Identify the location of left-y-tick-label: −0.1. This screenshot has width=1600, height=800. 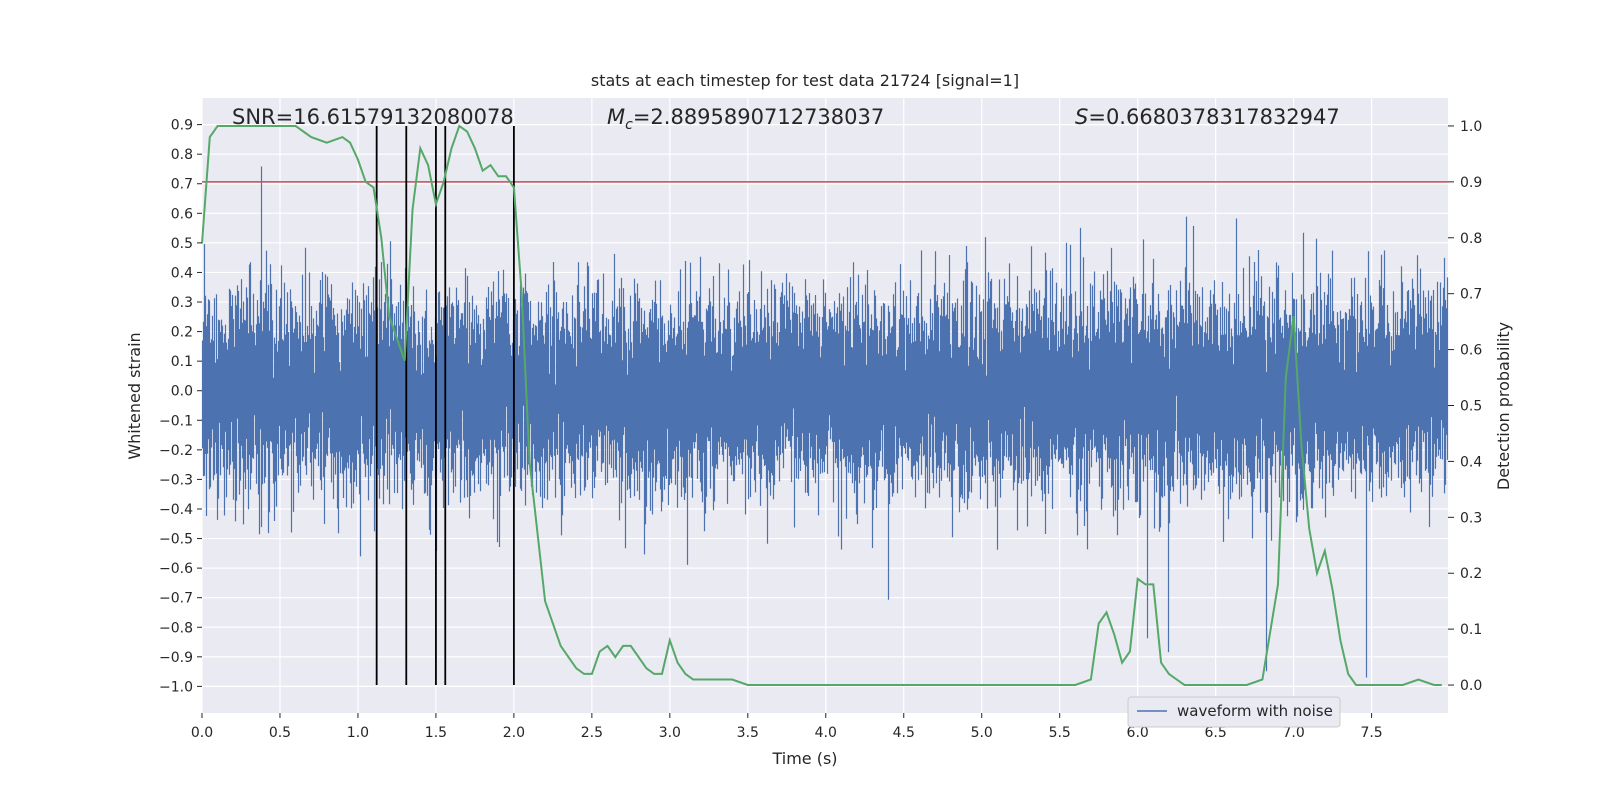
(176, 421).